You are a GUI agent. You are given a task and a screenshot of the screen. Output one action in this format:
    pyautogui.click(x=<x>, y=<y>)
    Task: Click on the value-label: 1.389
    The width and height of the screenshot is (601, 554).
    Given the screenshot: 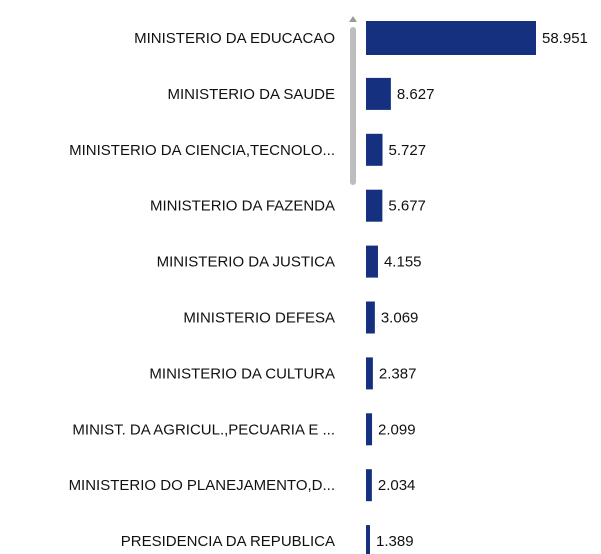 What is the action you would take?
    pyautogui.click(x=395, y=541)
    